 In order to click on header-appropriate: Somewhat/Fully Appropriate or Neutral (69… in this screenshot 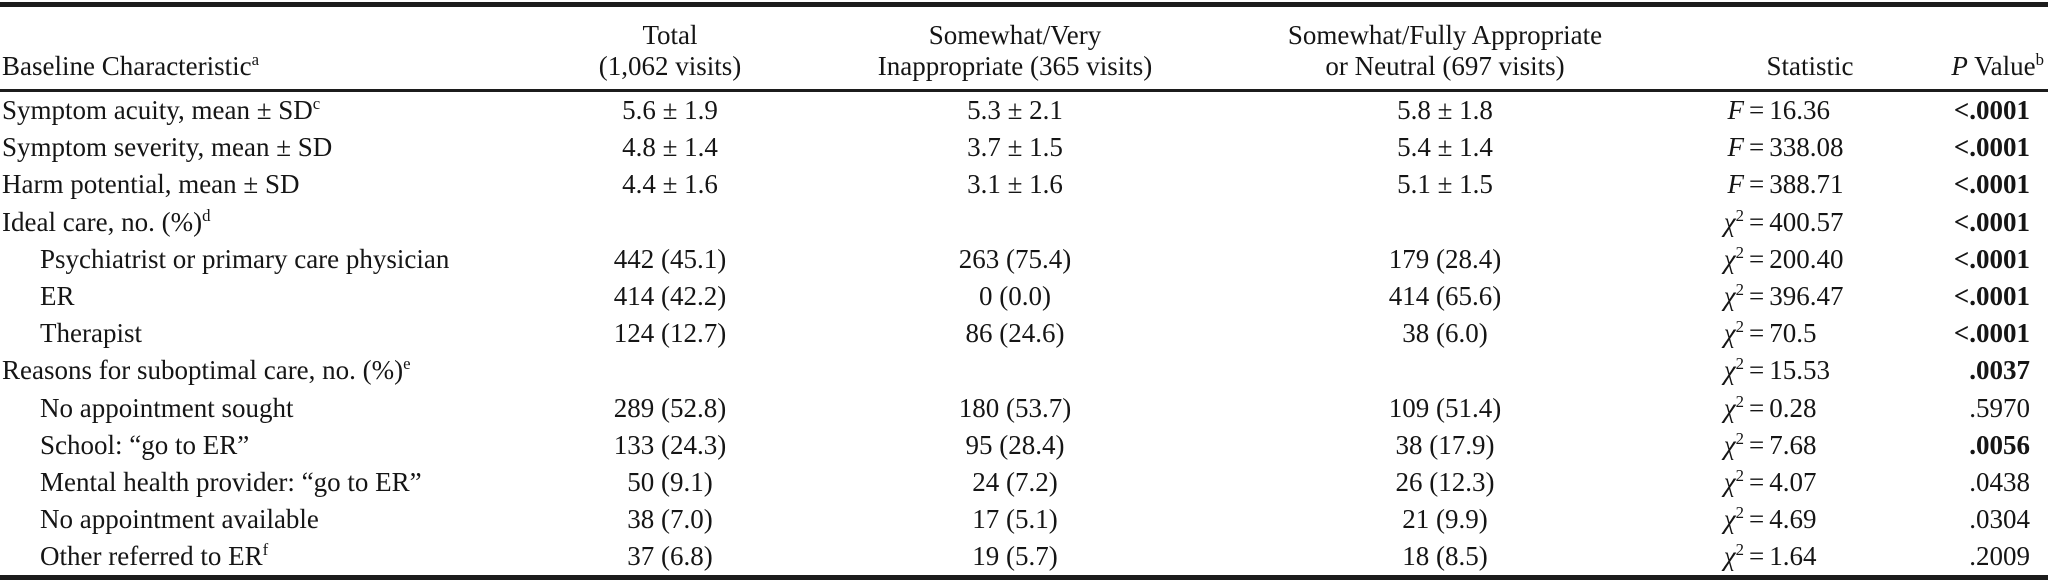, I will do `click(1445, 51)`.